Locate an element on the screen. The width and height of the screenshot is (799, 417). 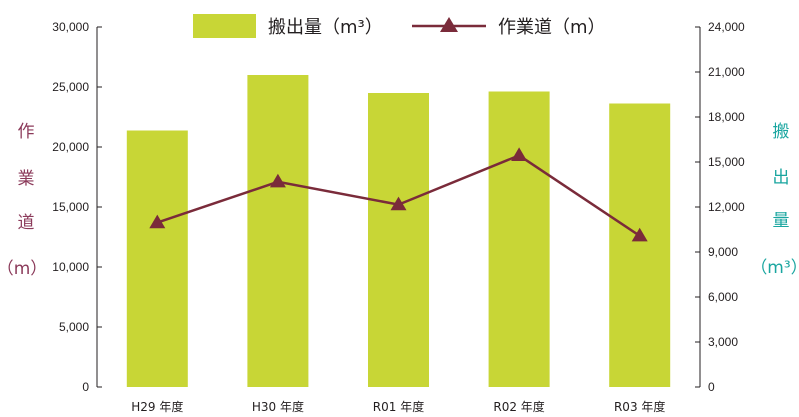
x-axis-labels: H29 年度 H30 年度 R01 年度 R02 年度 R03 年度 is located at coordinates (398, 406).